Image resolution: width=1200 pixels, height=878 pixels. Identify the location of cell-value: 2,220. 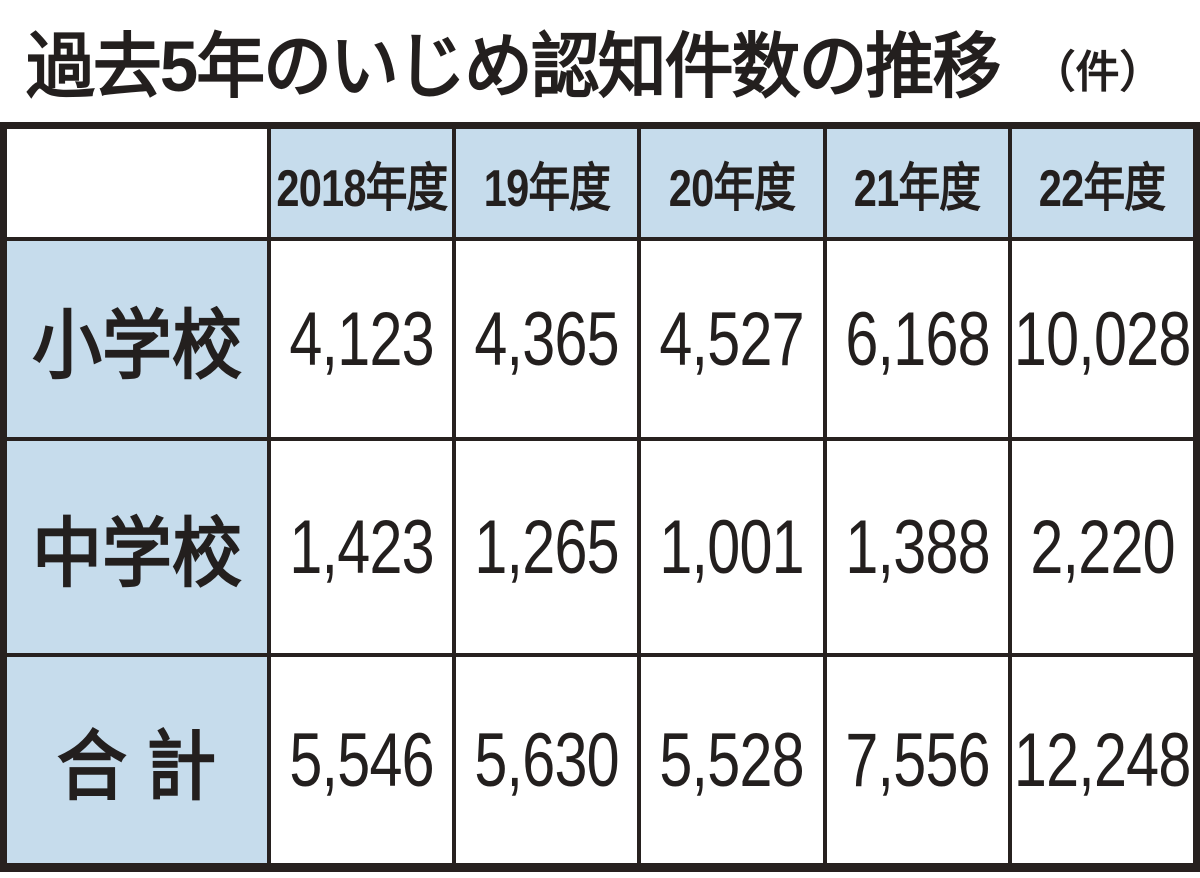
(1102, 547).